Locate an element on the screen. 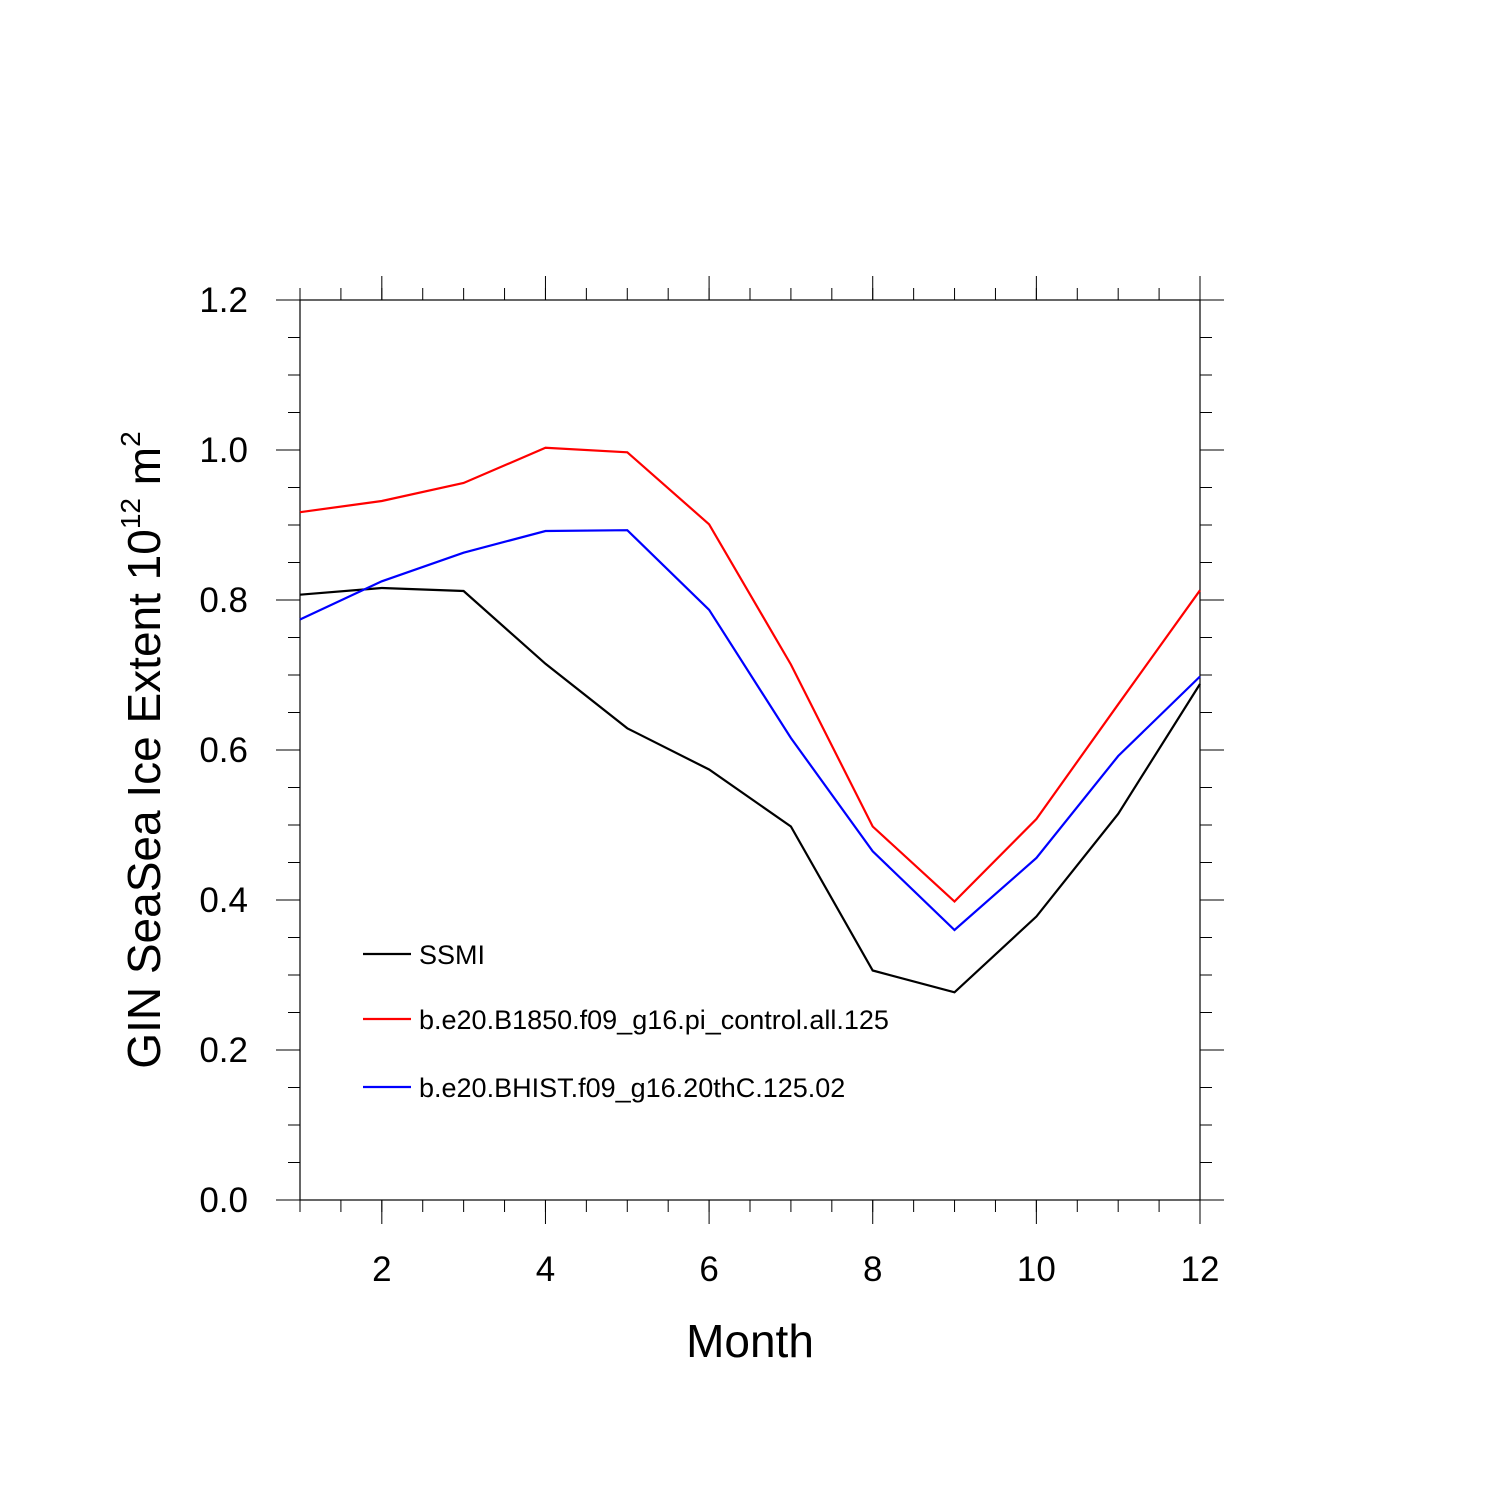 The width and height of the screenshot is (1500, 1505). y-axis-title-prefix: GIN SeaSea Ice Extent 10 is located at coordinates (144, 799).